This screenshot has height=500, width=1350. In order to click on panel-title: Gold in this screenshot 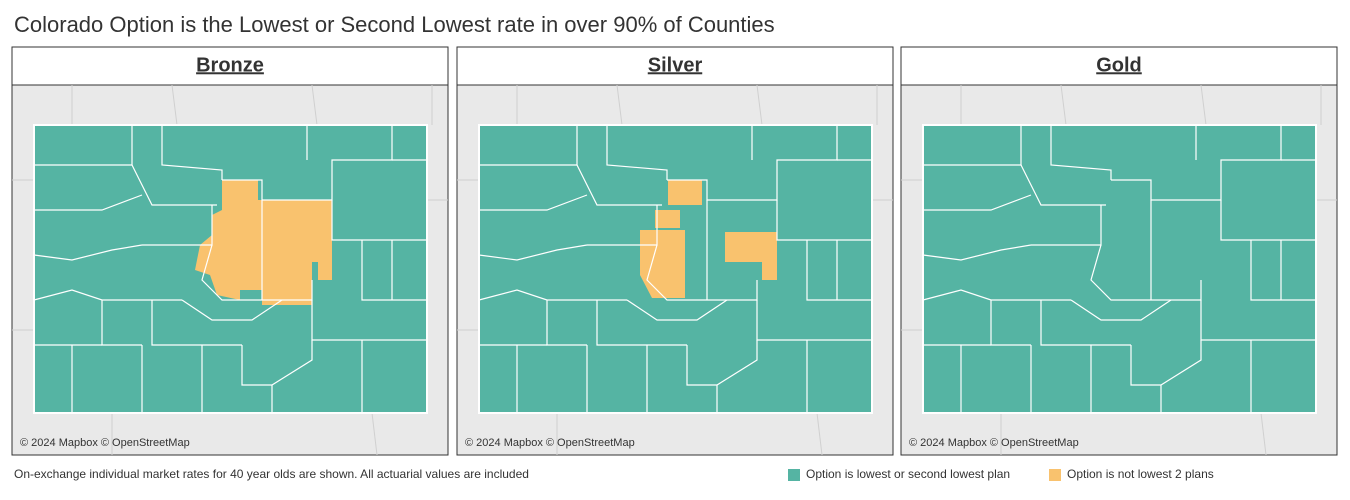, I will do `click(1119, 65)`.